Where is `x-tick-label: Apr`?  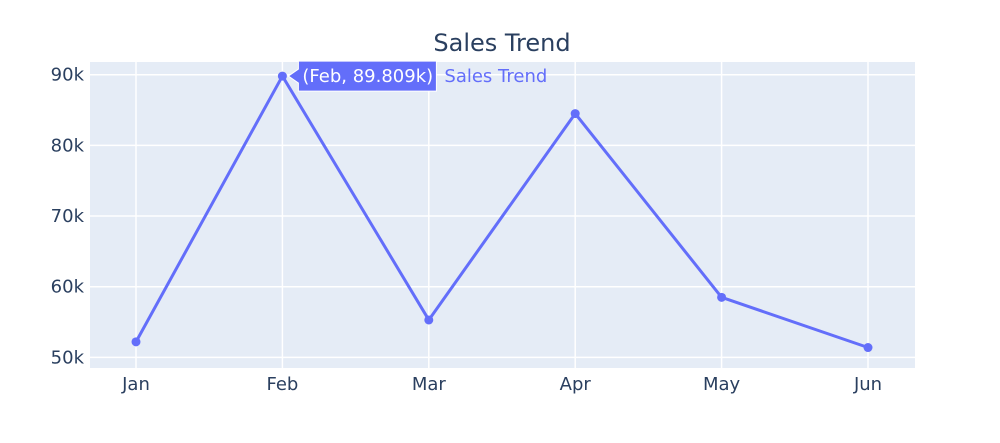
x-tick-label: Apr is located at coordinates (576, 384).